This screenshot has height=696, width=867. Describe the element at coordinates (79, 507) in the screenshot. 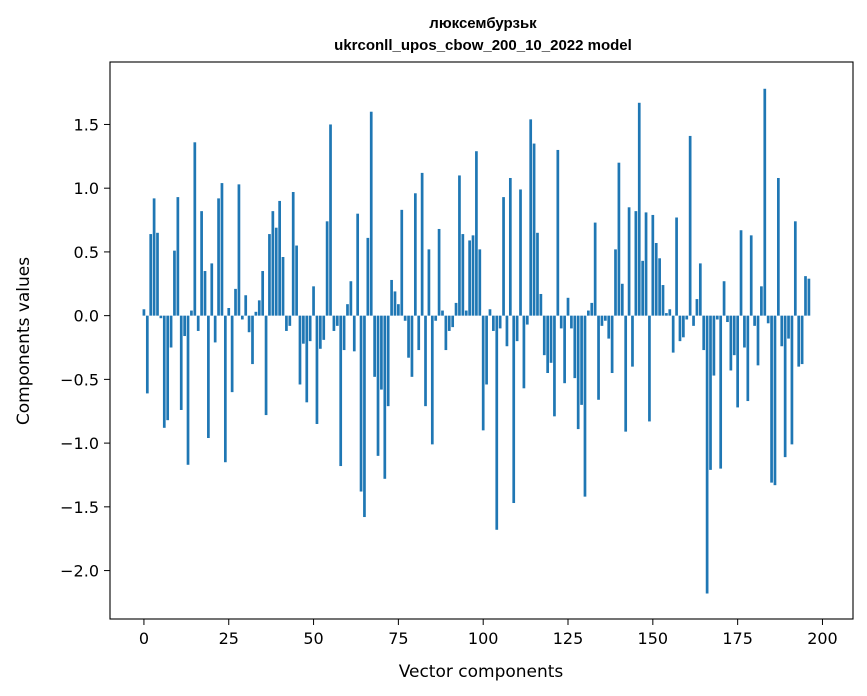

I see `y-tick-label: −1.5` at that location.